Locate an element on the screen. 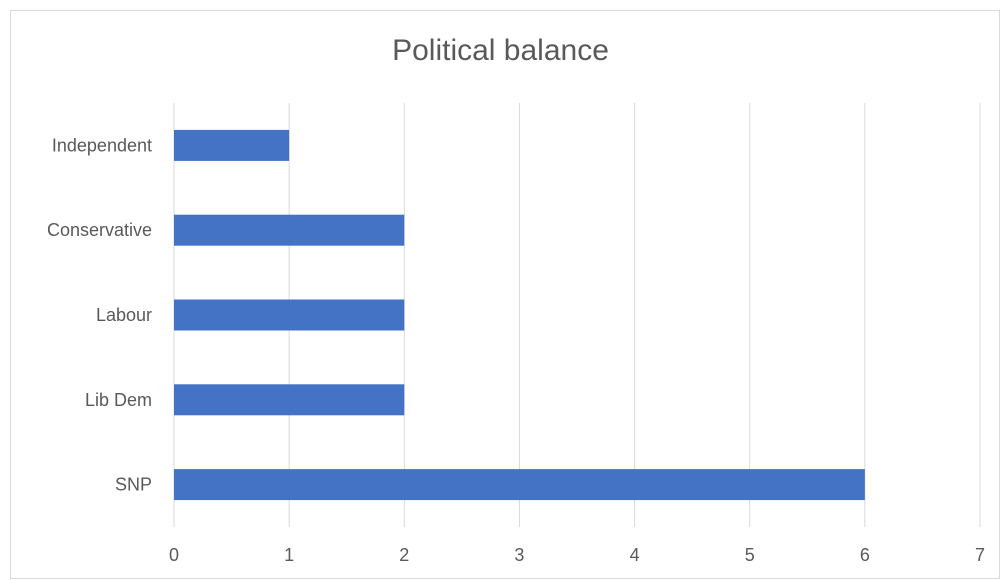 Image resolution: width=1001 pixels, height=580 pixels. x-tick-label: 6 is located at coordinates (865, 555).